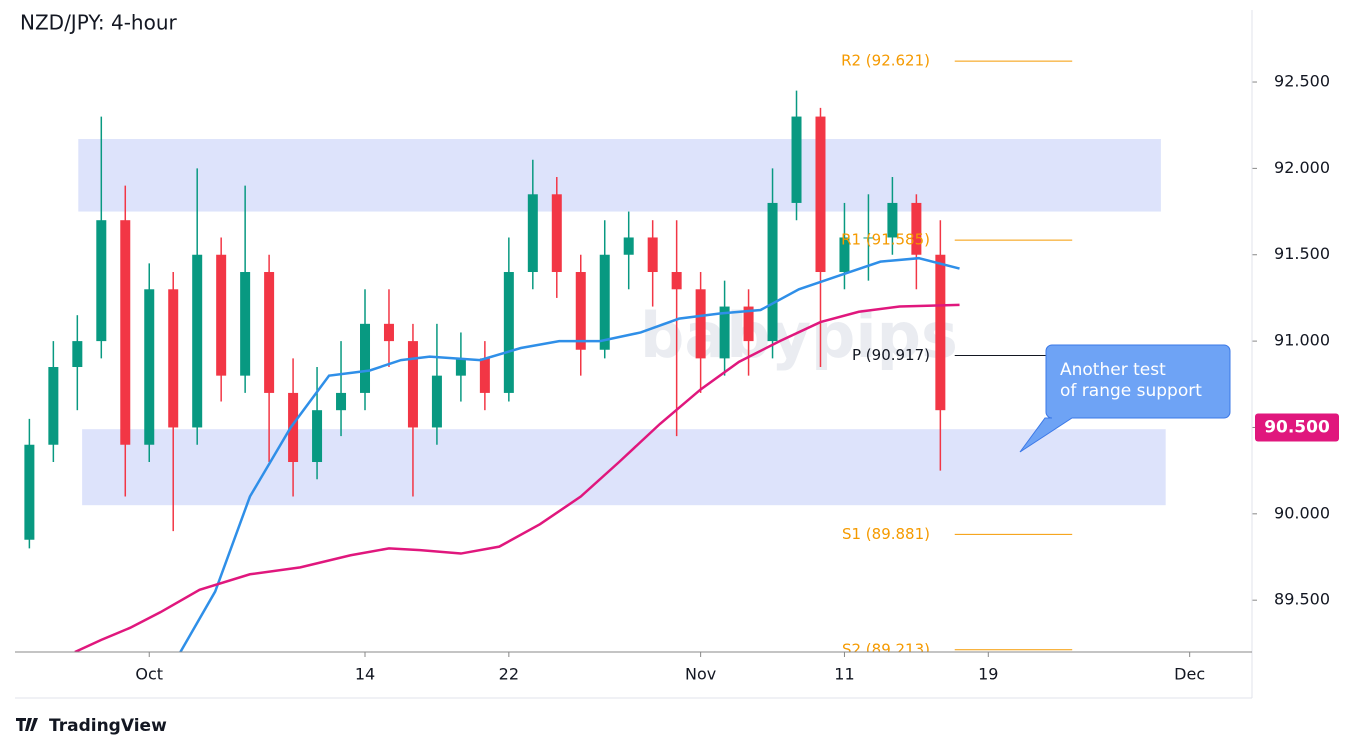  What do you see at coordinates (799, 335) in the screenshot?
I see `watermark: babypips` at bounding box center [799, 335].